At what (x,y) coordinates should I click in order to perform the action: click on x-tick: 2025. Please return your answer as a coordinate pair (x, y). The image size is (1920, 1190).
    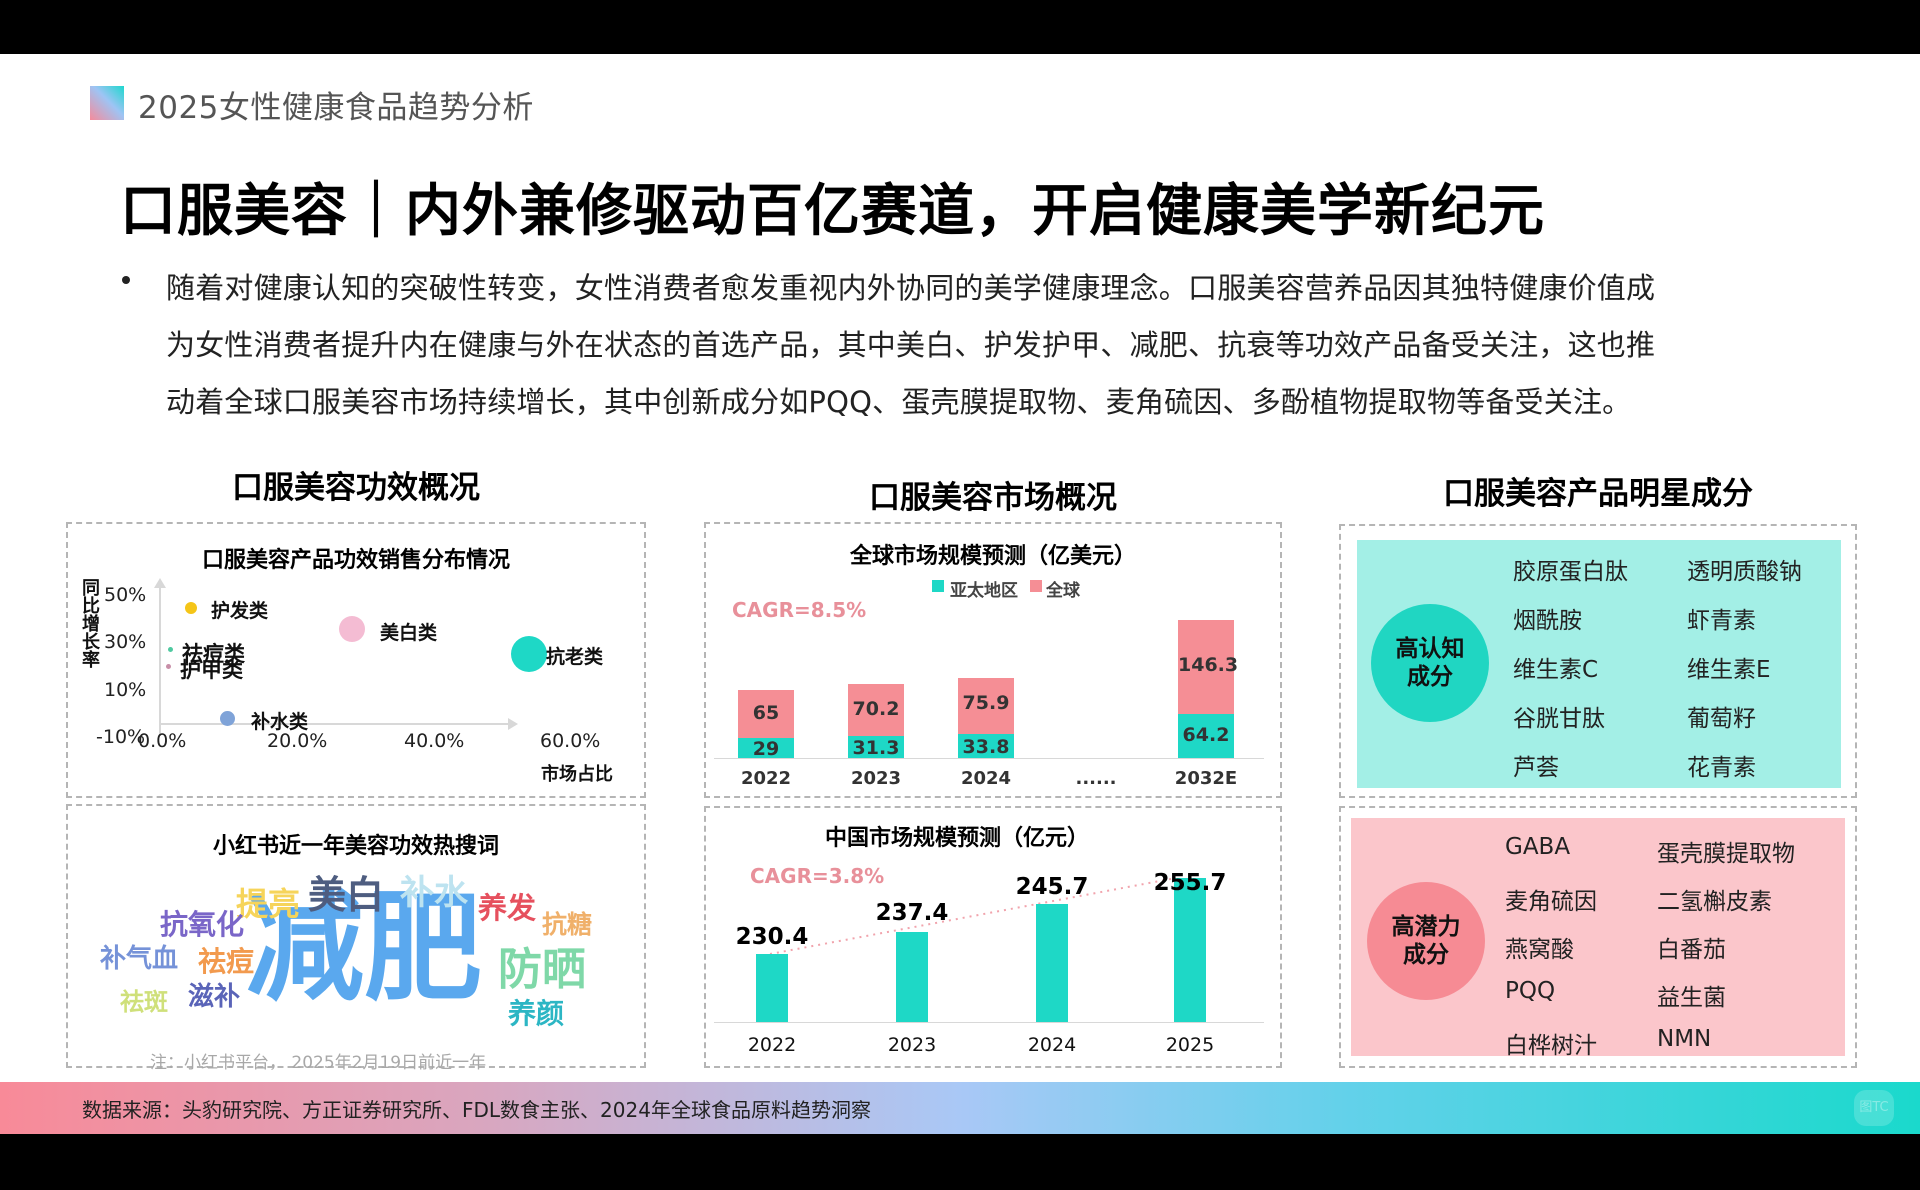
    Looking at the image, I should click on (1190, 1045).